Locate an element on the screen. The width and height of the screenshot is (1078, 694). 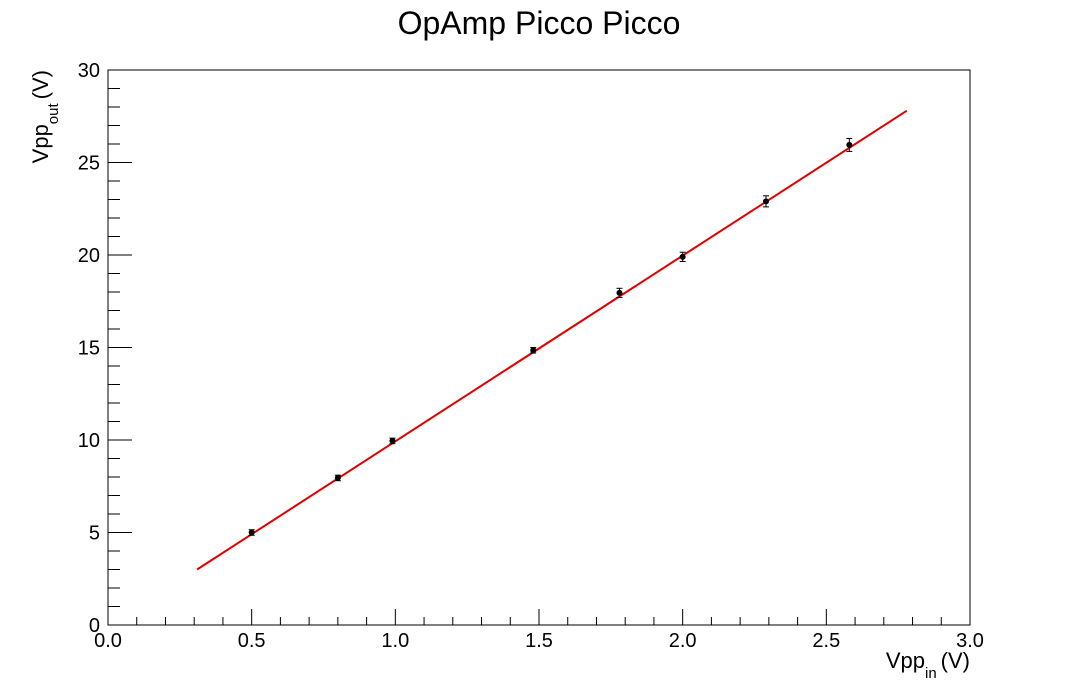
x-tick-label: 2.5 is located at coordinates (826, 641).